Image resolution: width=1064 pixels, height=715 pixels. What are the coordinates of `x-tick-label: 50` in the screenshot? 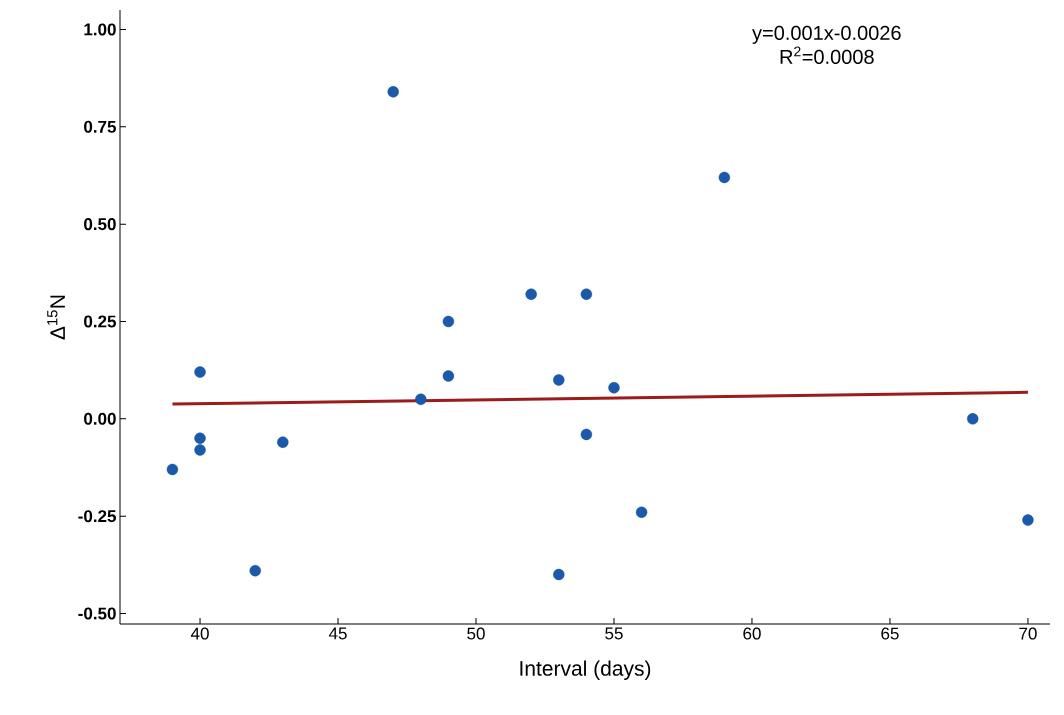 It's located at (476, 633).